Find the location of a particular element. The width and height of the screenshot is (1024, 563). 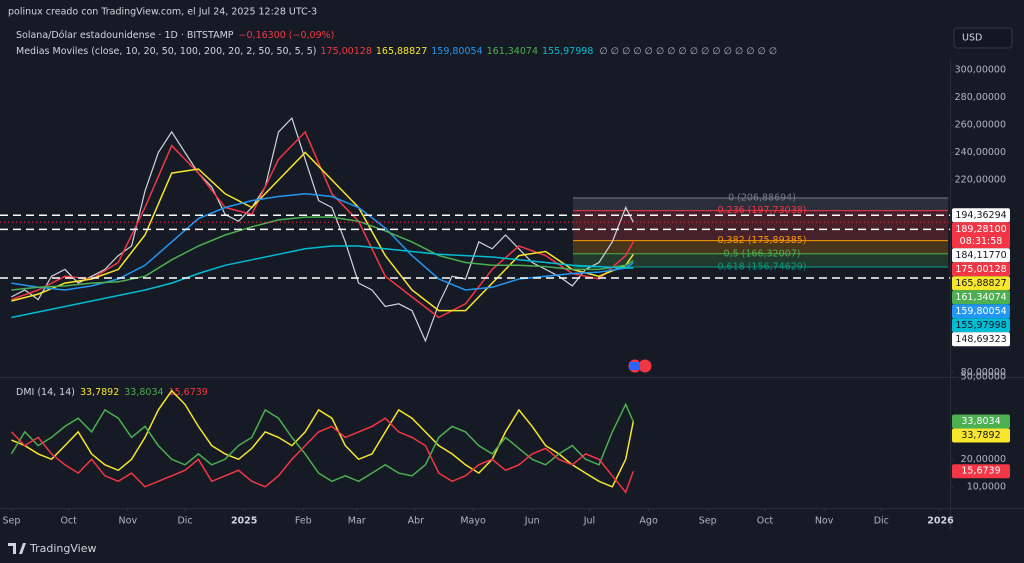

price-label: 194,36294 is located at coordinates (980, 215).